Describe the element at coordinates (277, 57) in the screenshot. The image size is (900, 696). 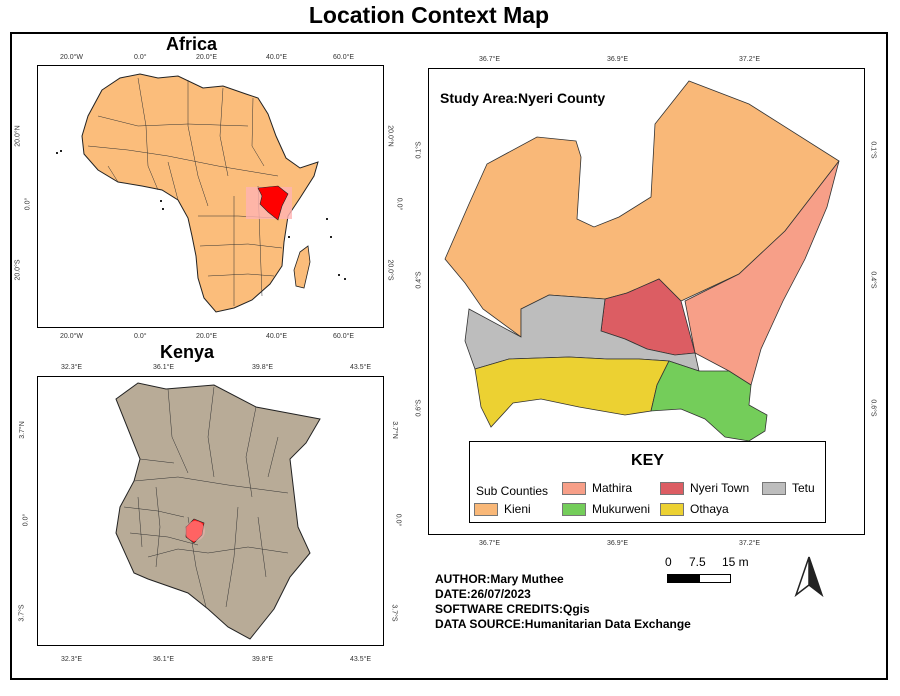
I see `africa-top-tick: 40.0°E` at that location.